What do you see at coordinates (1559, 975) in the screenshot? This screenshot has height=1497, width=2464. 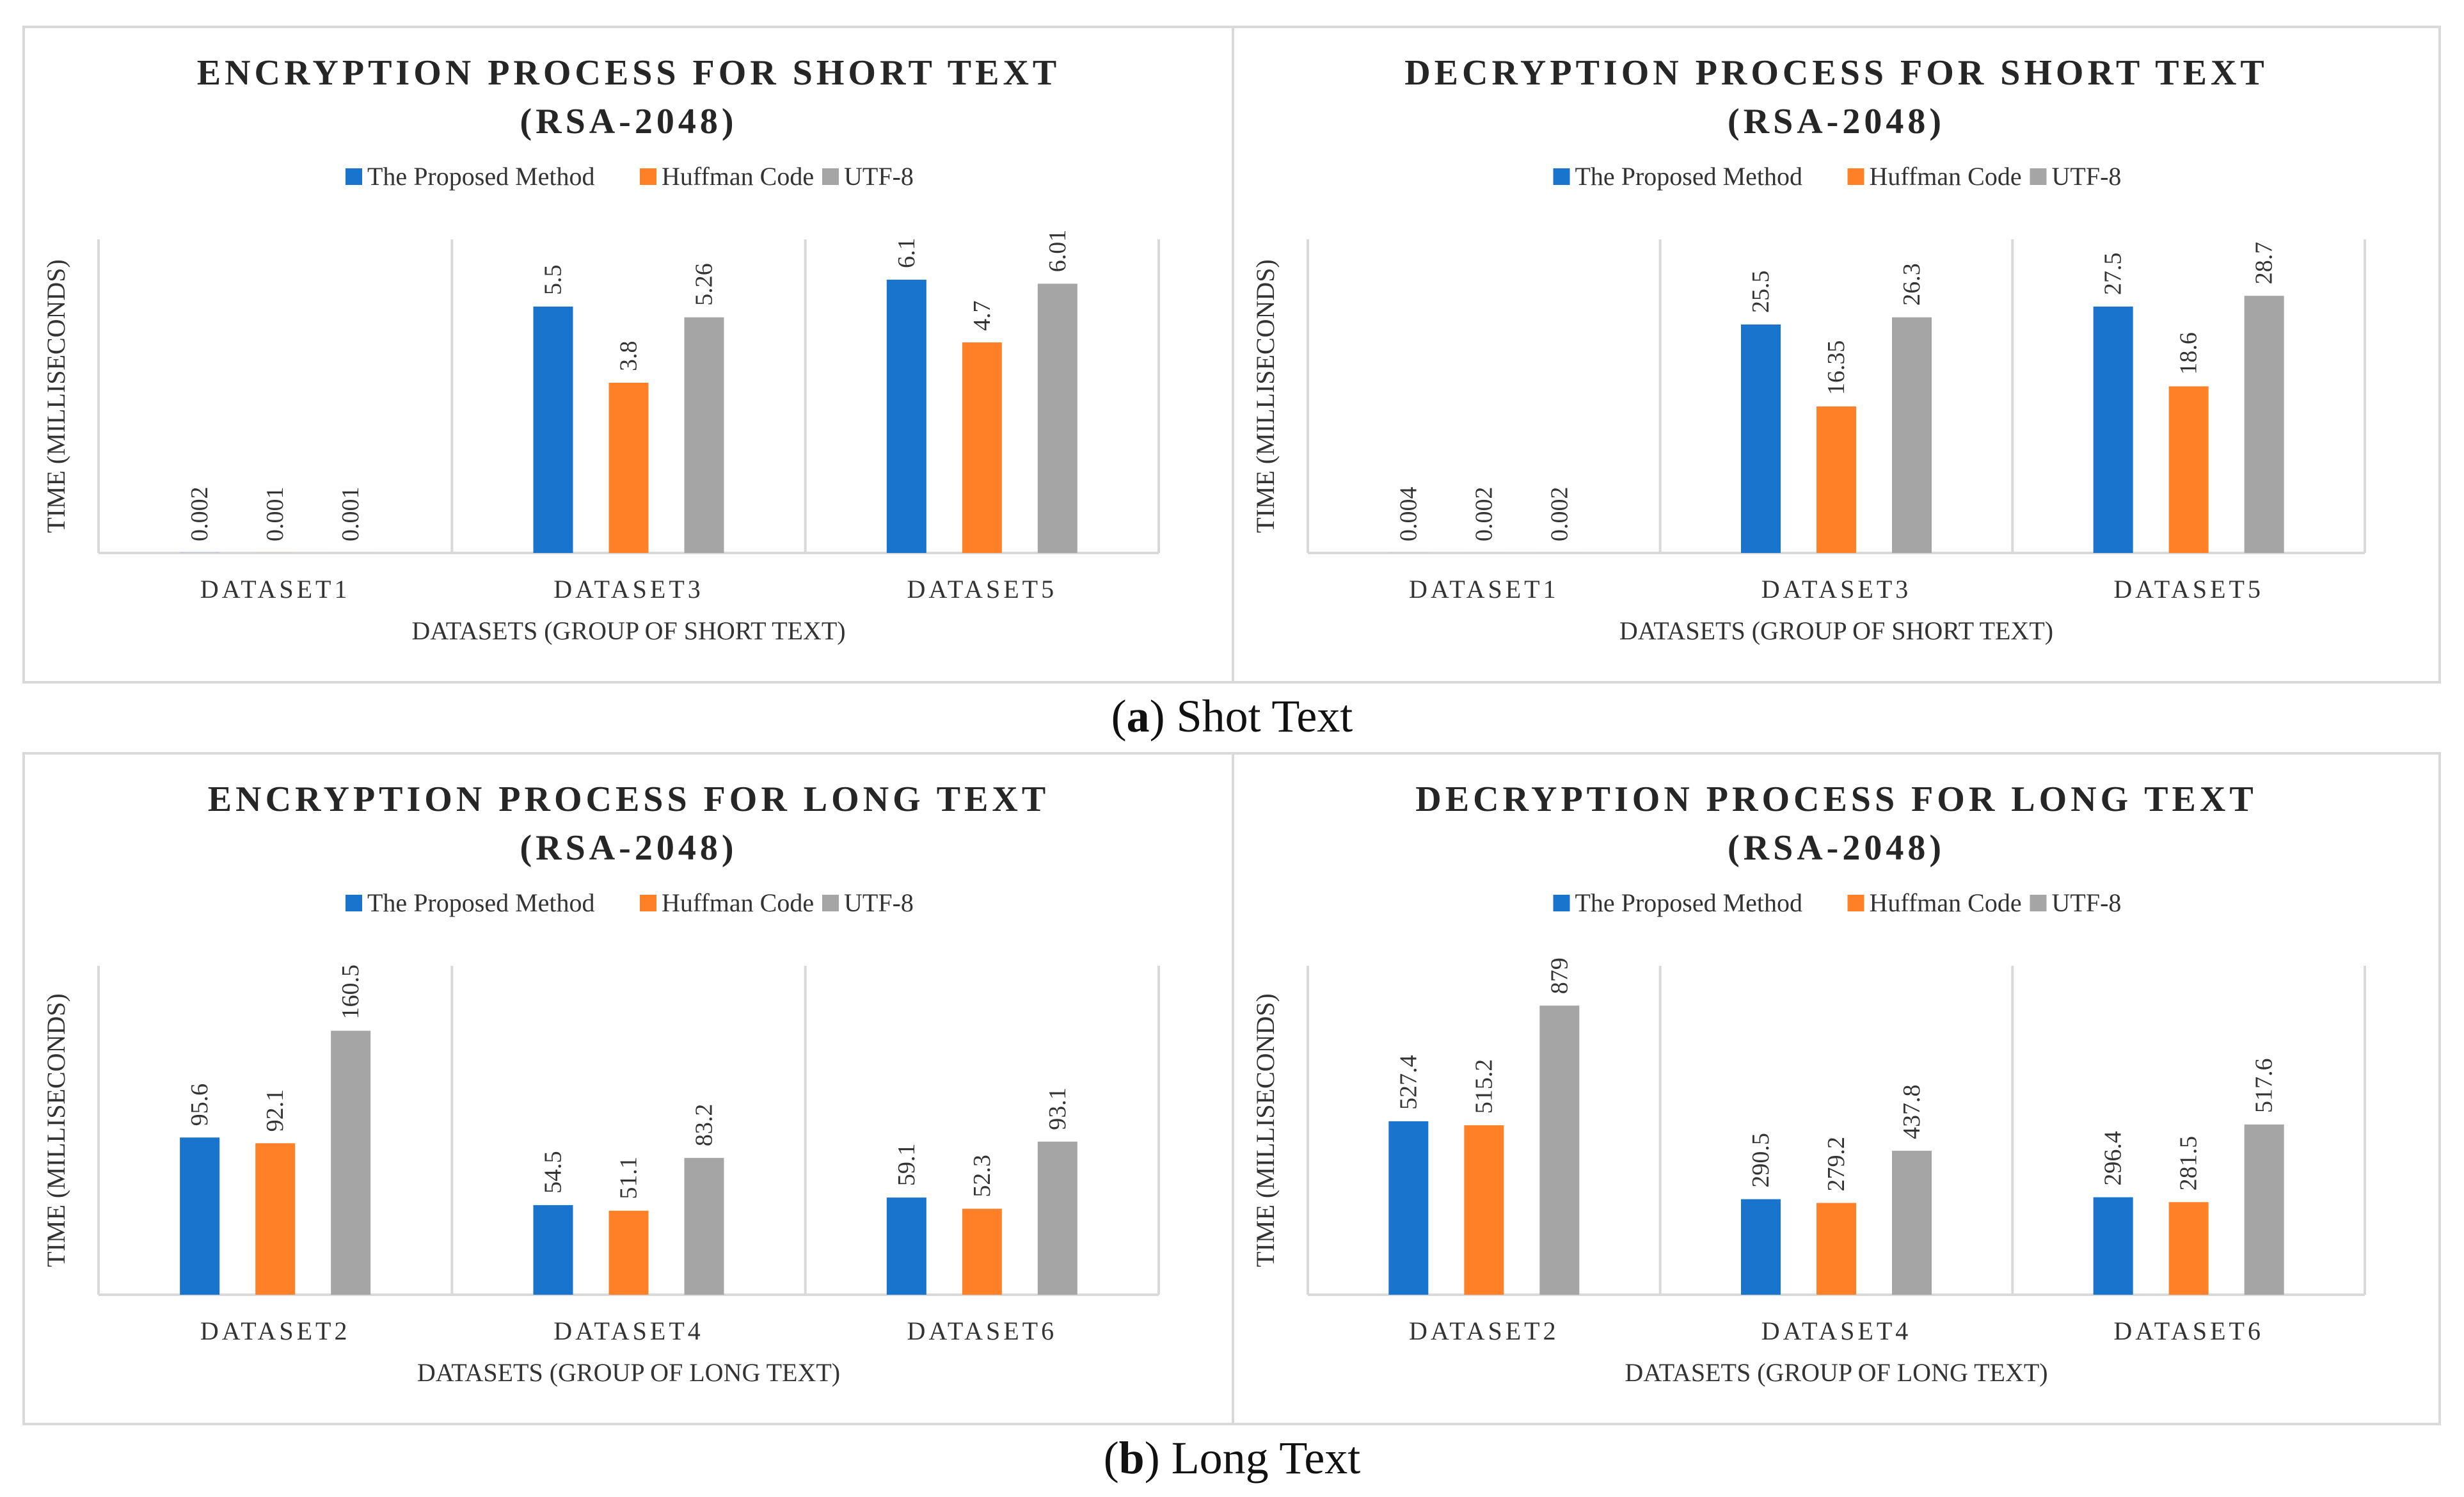 I see `data-label: 879` at bounding box center [1559, 975].